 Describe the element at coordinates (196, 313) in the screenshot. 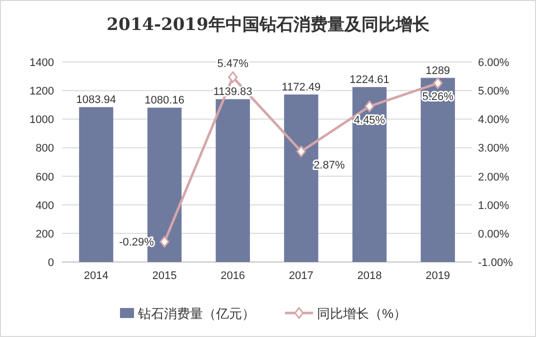

I see `legend-label: 钻石消费量（亿元）` at that location.